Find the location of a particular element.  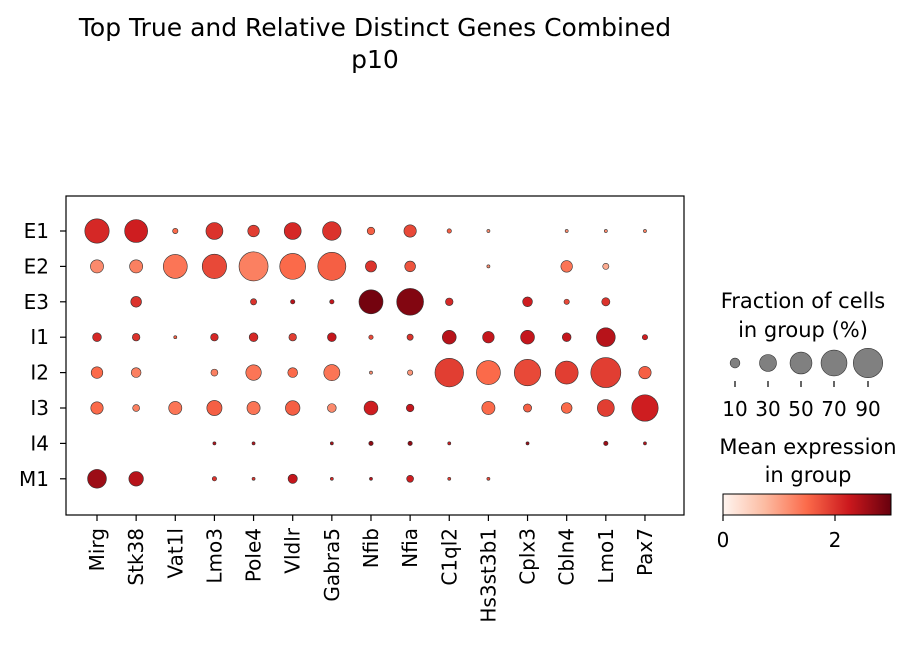

x-tick-label: Vat1l is located at coordinates (175, 553).